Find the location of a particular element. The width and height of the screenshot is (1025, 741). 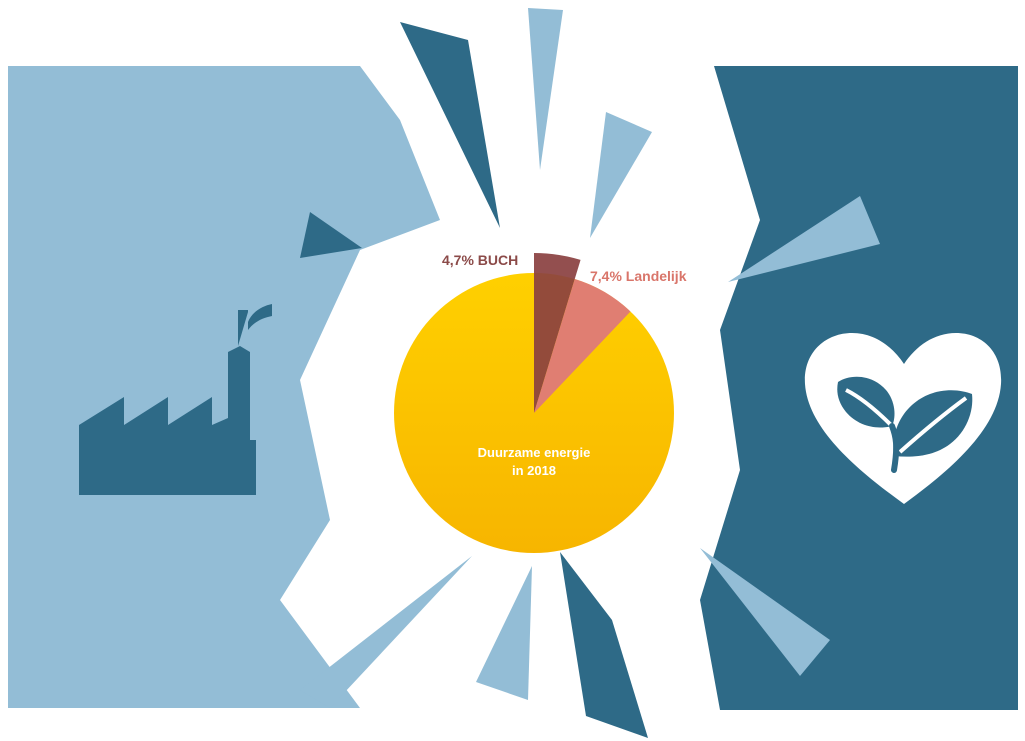

right-leaf-vein is located at coordinates (933, 425).